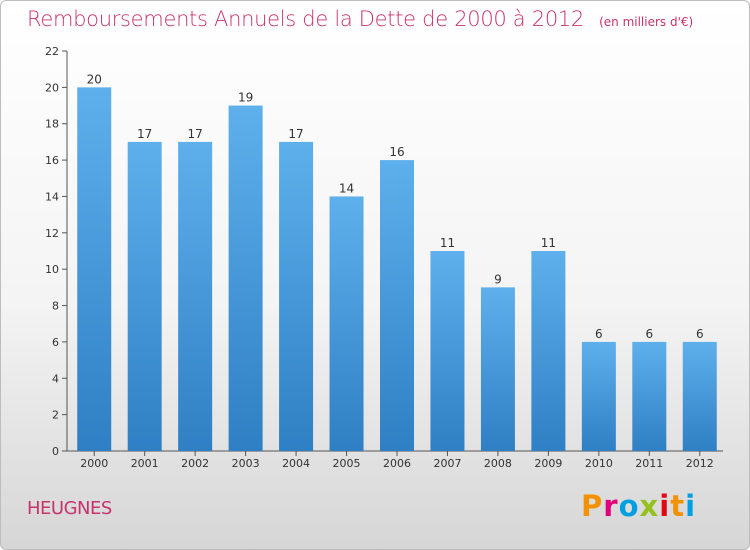 The width and height of the screenshot is (750, 550). What do you see at coordinates (195, 463) in the screenshot?
I see `x-tick-label: 2002` at bounding box center [195, 463].